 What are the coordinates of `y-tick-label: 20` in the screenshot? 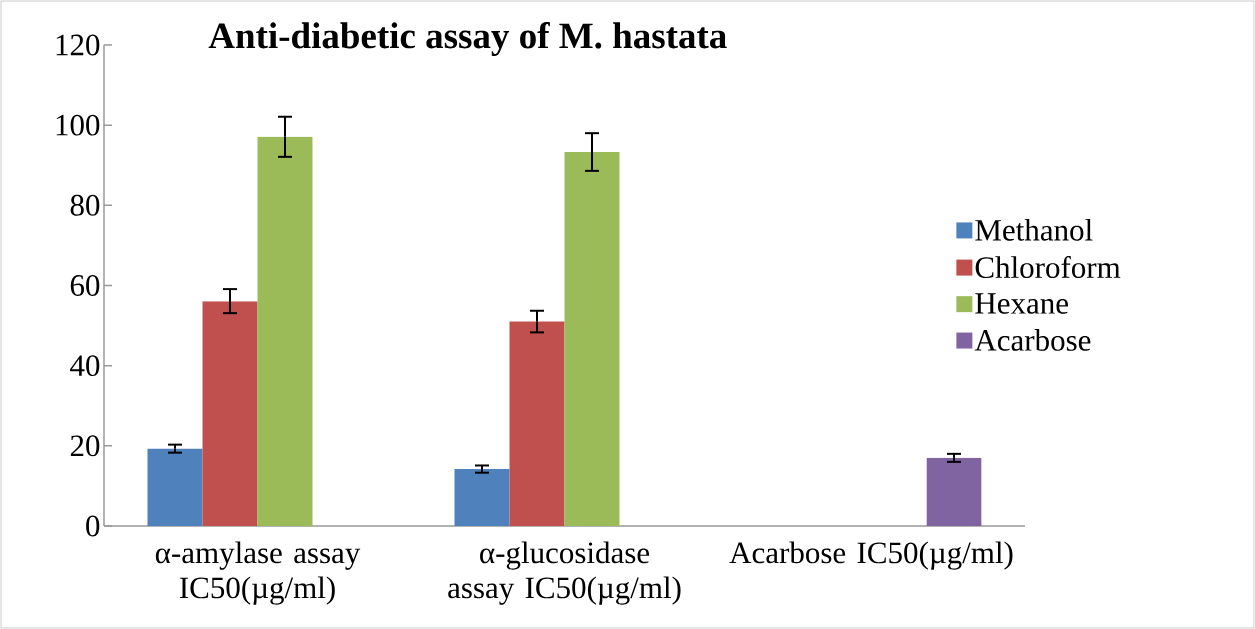 It's located at (85, 446).